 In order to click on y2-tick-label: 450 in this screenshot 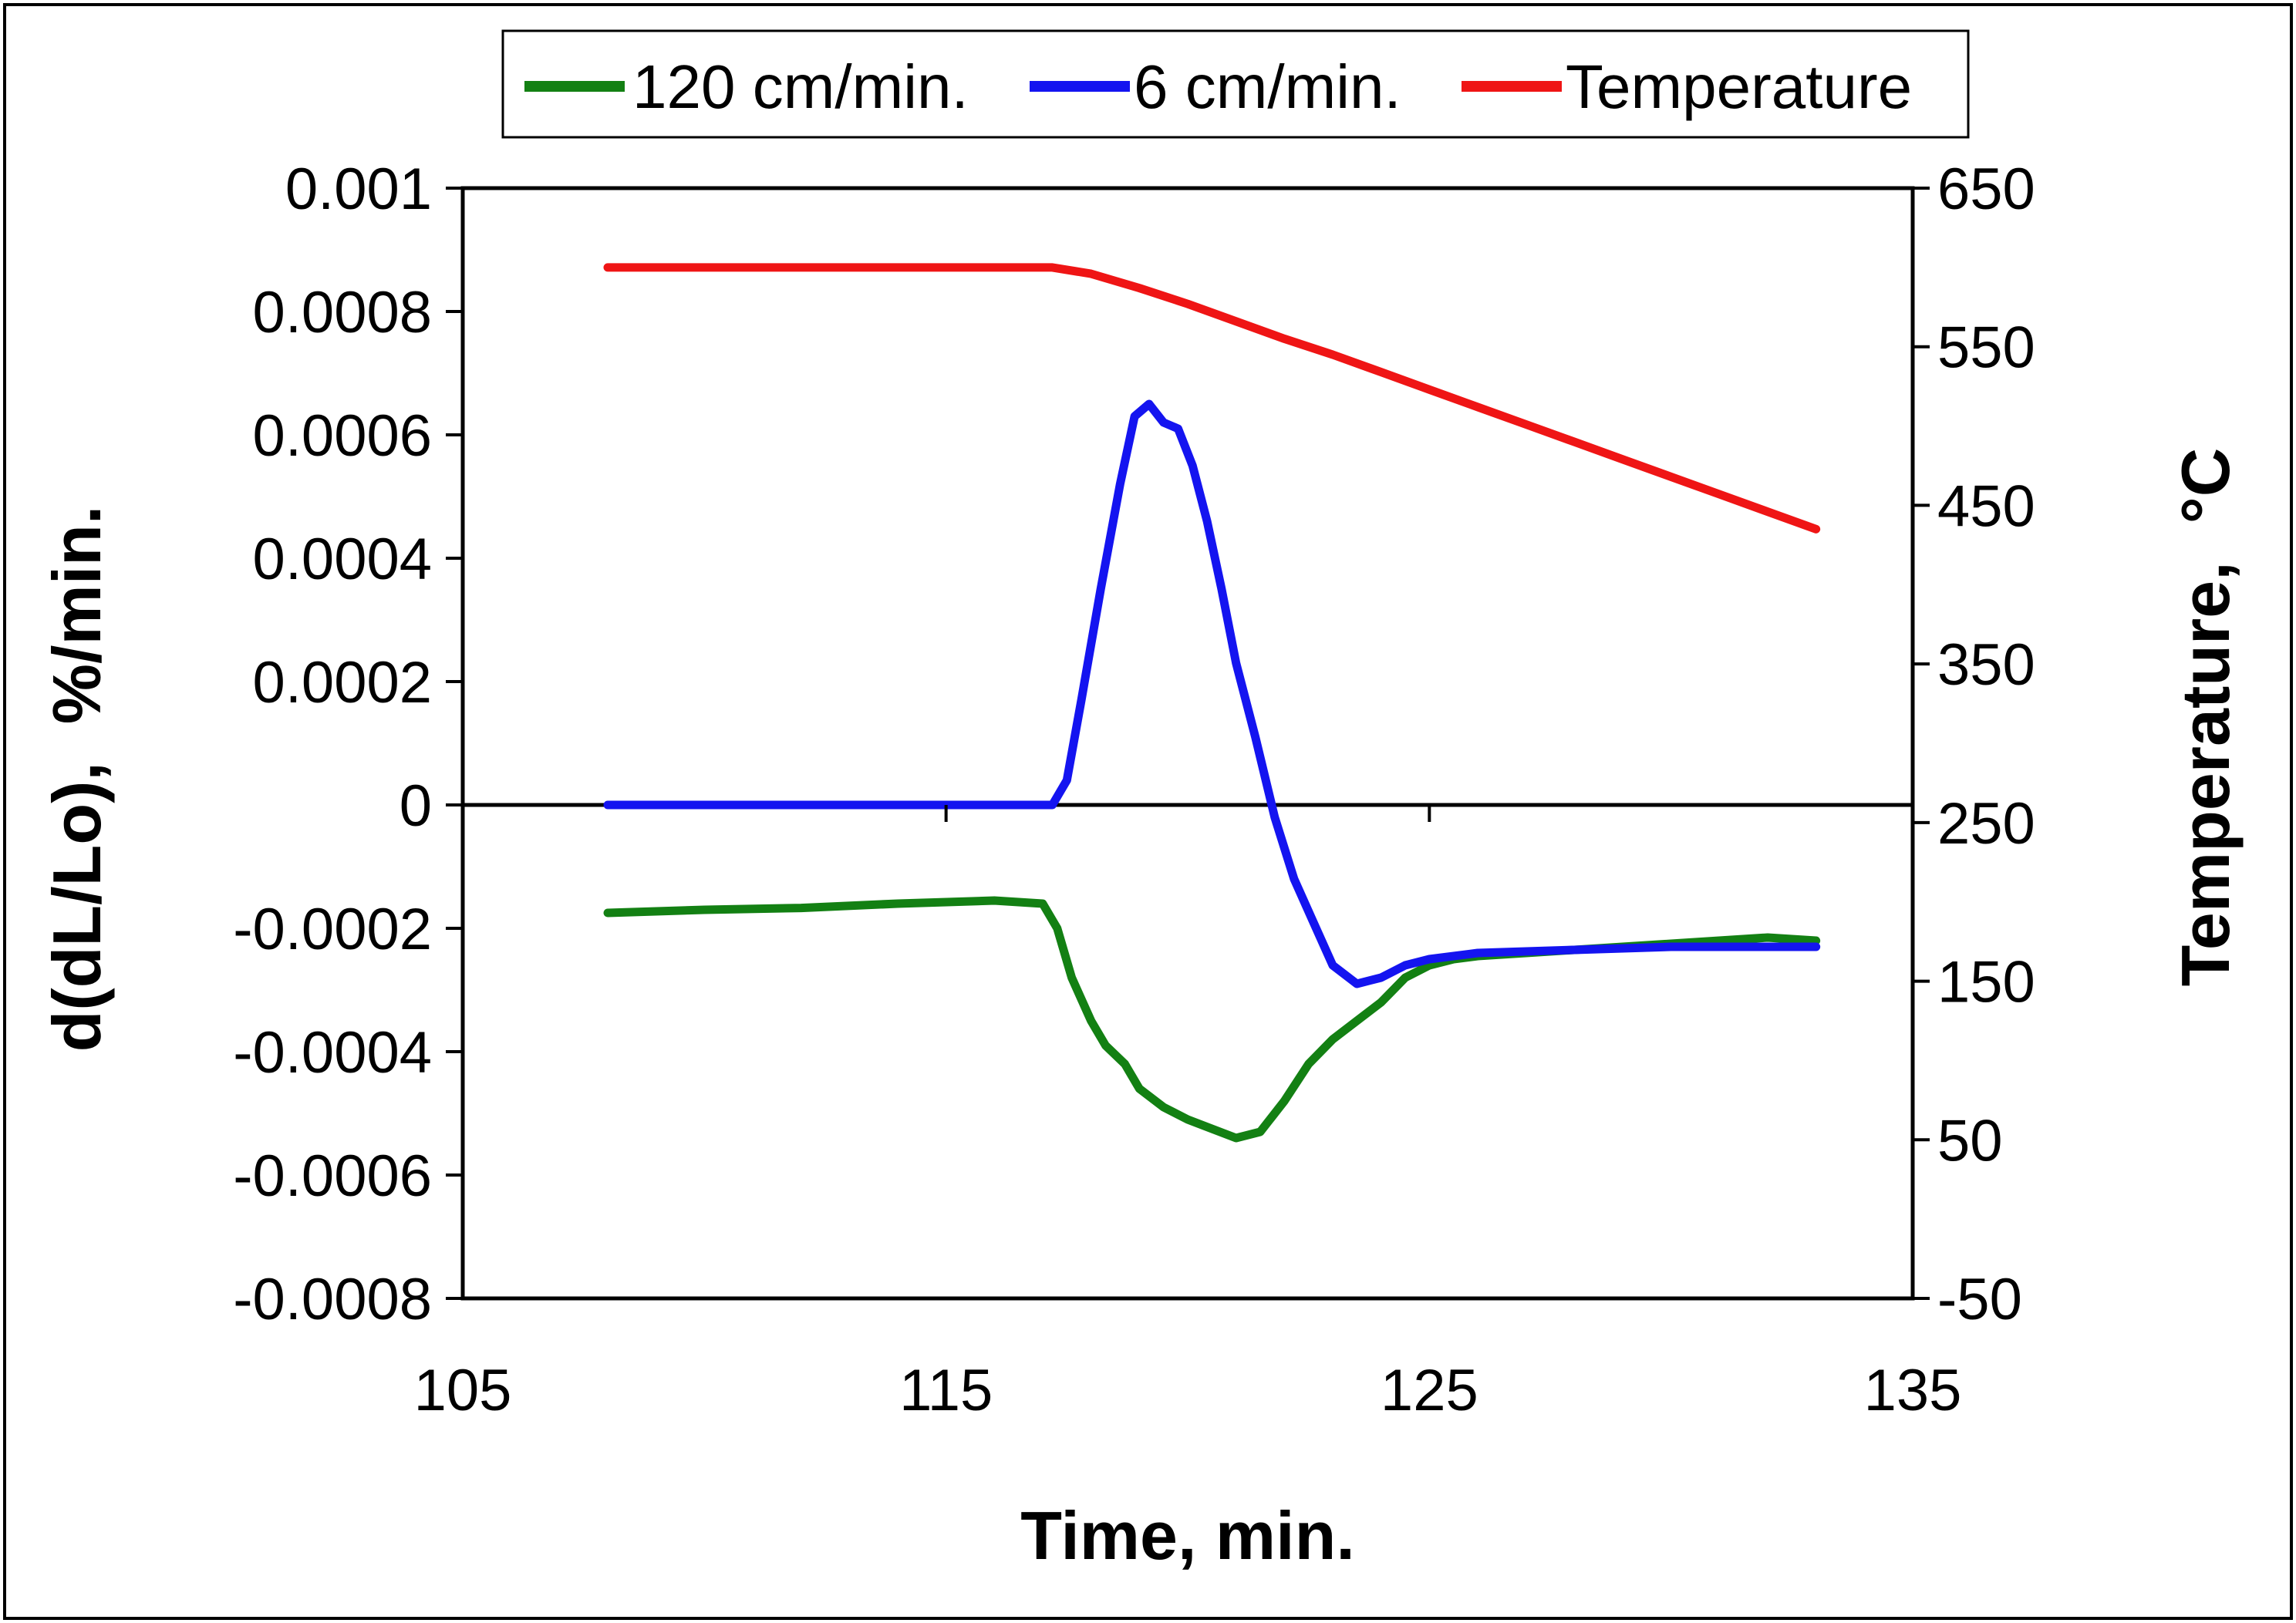, I will do `click(1986, 506)`.